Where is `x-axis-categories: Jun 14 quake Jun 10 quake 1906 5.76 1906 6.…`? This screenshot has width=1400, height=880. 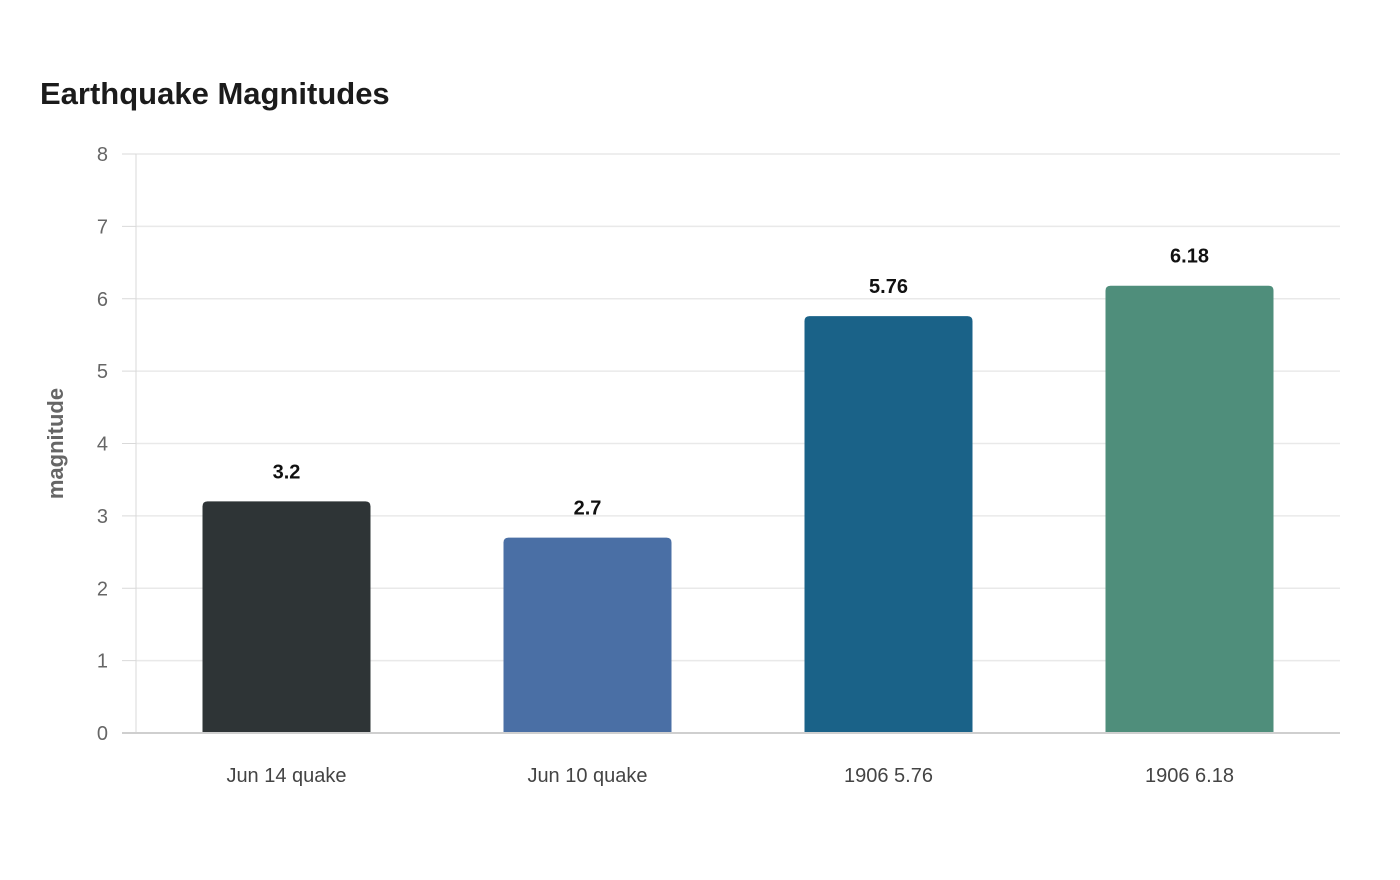 x-axis-categories: Jun 14 quake Jun 10 quake 1906 5.76 1906 6.… is located at coordinates (730, 776).